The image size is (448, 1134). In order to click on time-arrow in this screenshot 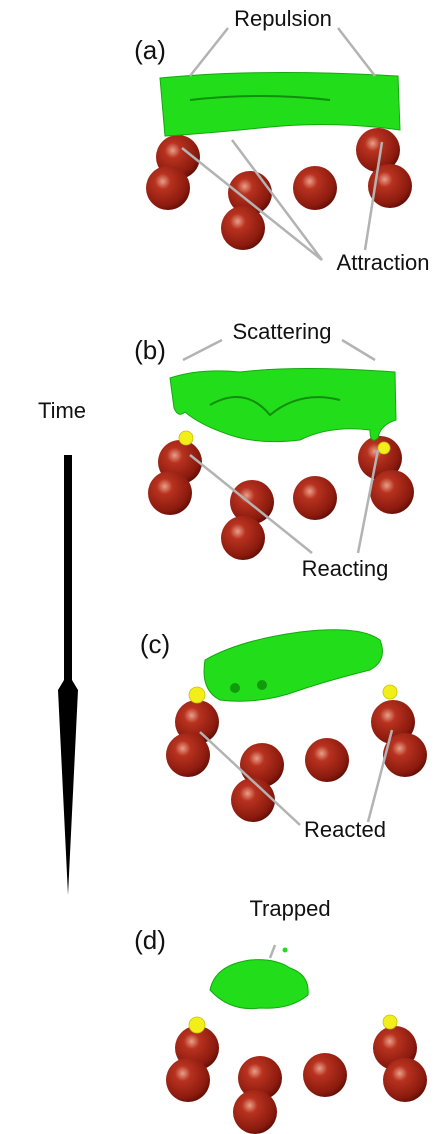, I will do `click(68, 675)`.